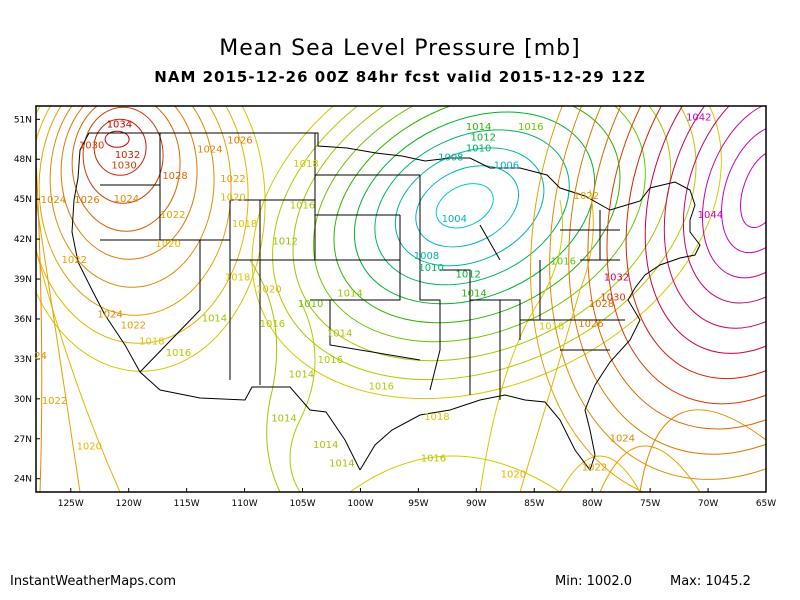 Image resolution: width=800 pixels, height=600 pixels. Describe the element at coordinates (239, 140) in the screenshot. I see `isobar-value-label: 1026` at that location.